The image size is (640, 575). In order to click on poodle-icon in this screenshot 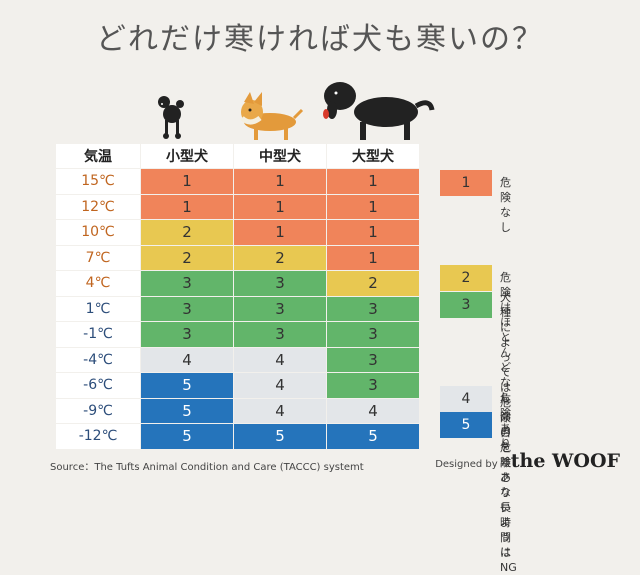, I will do `click(171, 117)`.